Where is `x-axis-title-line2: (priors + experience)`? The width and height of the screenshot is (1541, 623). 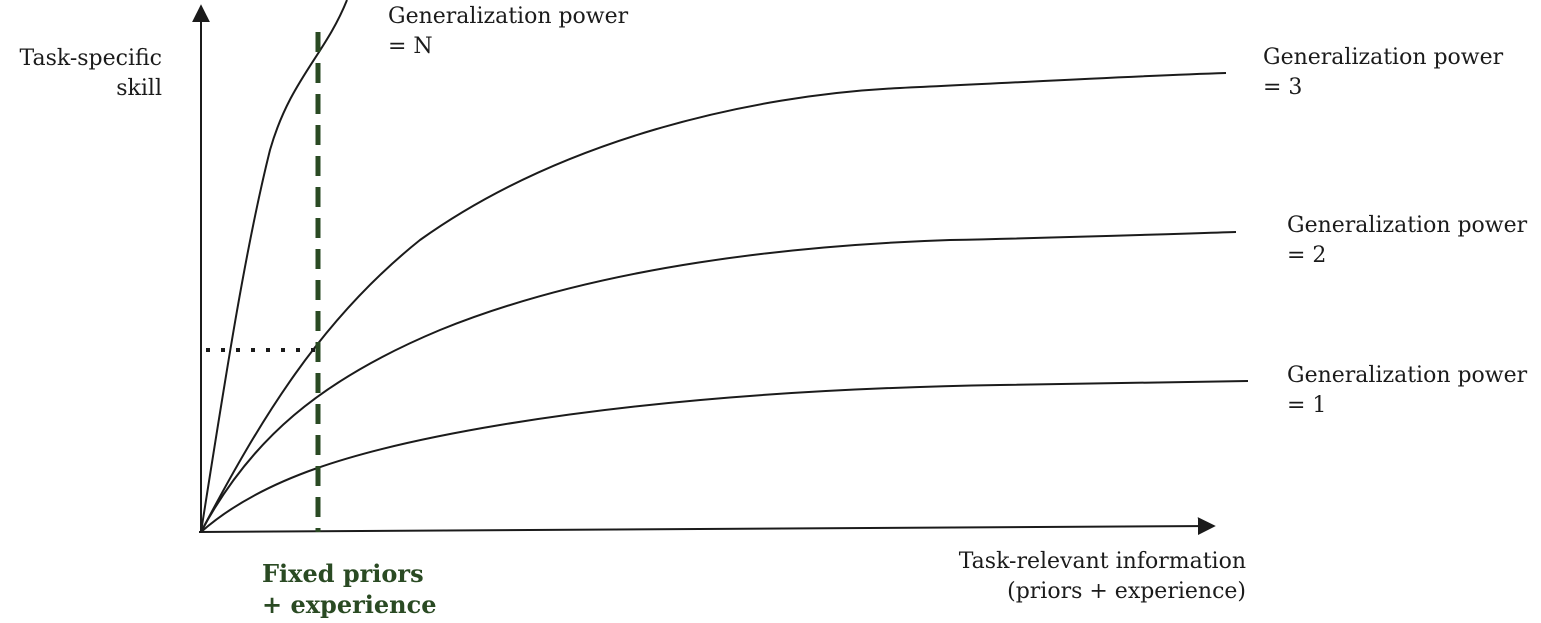 x-axis-title-line2: (priors + experience) is located at coordinates (1126, 591).